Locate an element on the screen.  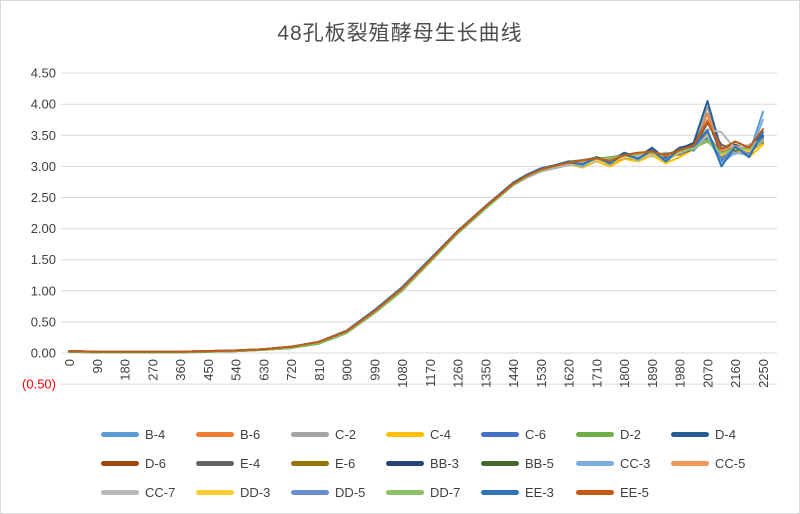
y-tick-label: 2.00 is located at coordinates (43, 228).